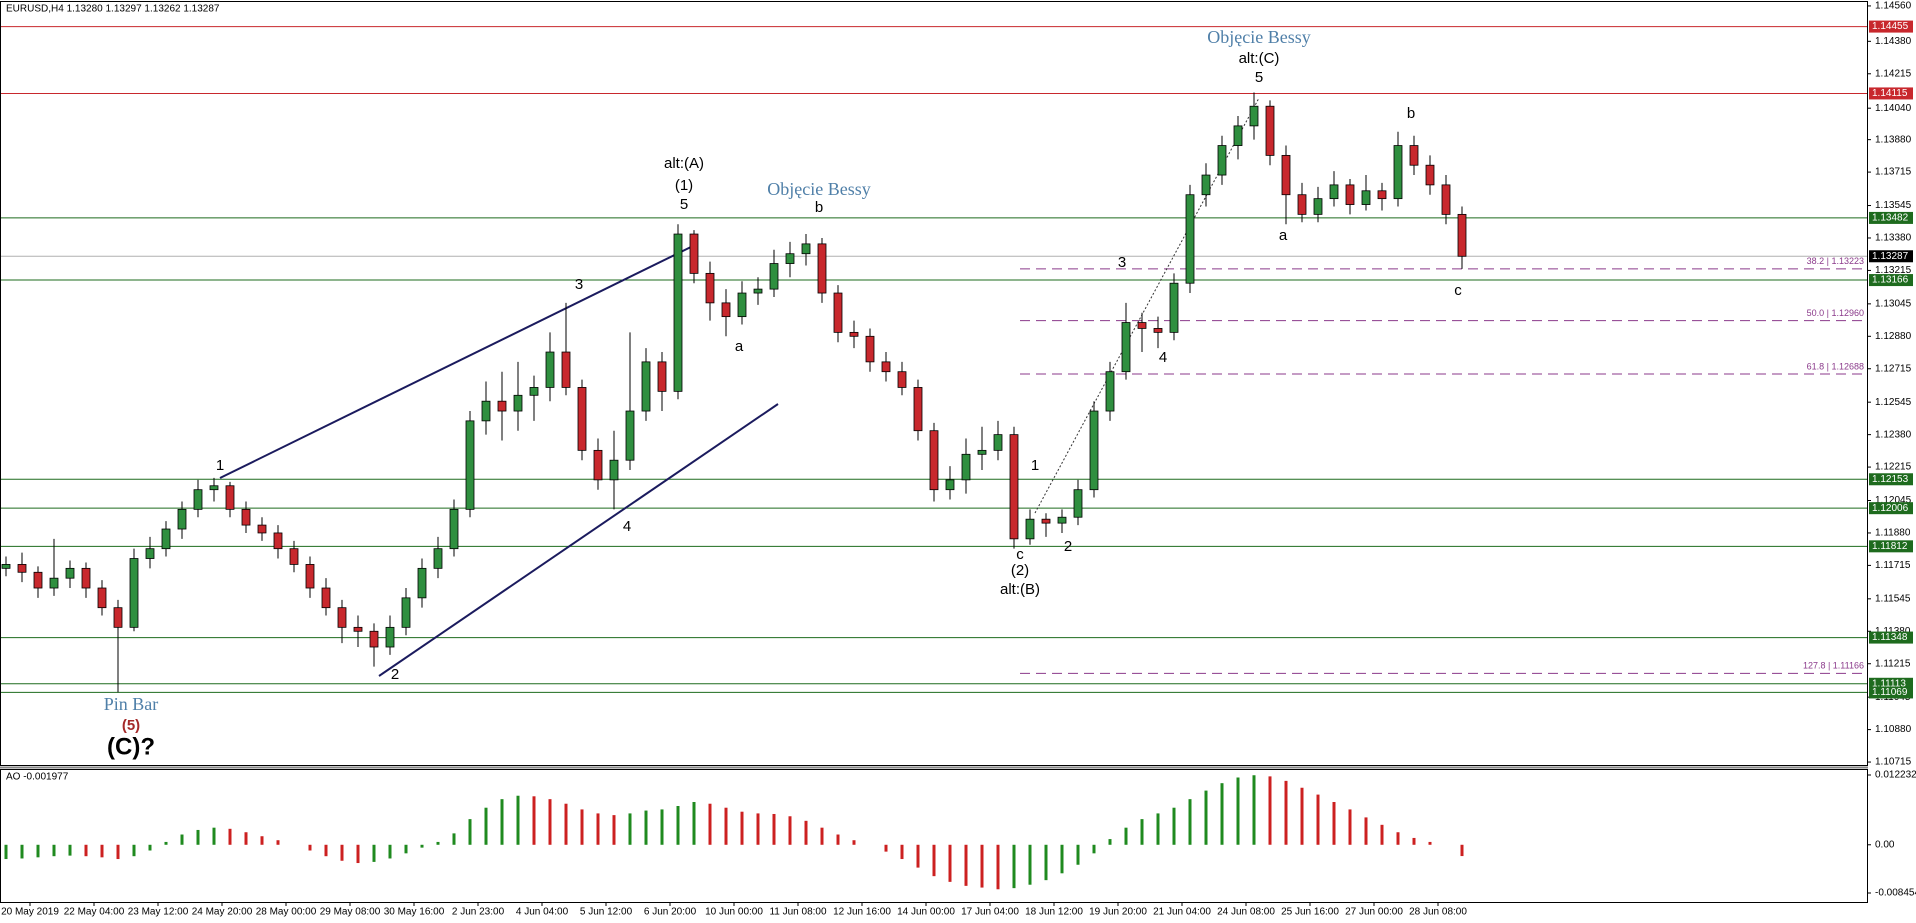 This screenshot has width=1916, height=923. What do you see at coordinates (542, 912) in the screenshot?
I see `x-tick-label: 4 Jun 04:00` at bounding box center [542, 912].